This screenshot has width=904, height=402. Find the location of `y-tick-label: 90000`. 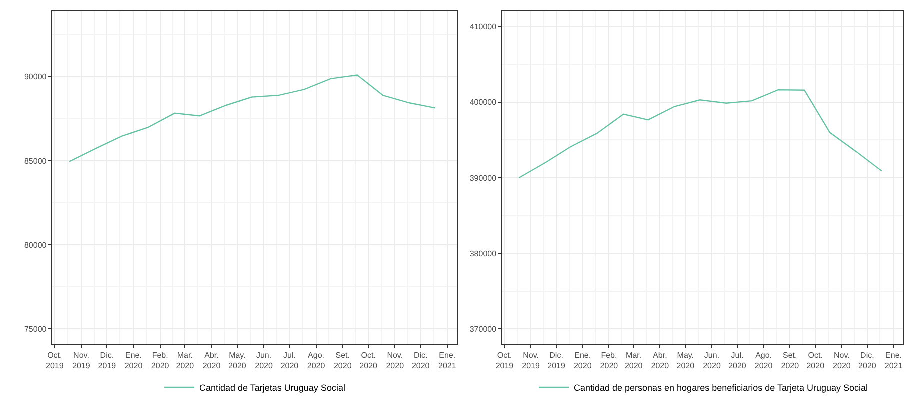

y-tick-label: 90000 is located at coordinates (36, 77).